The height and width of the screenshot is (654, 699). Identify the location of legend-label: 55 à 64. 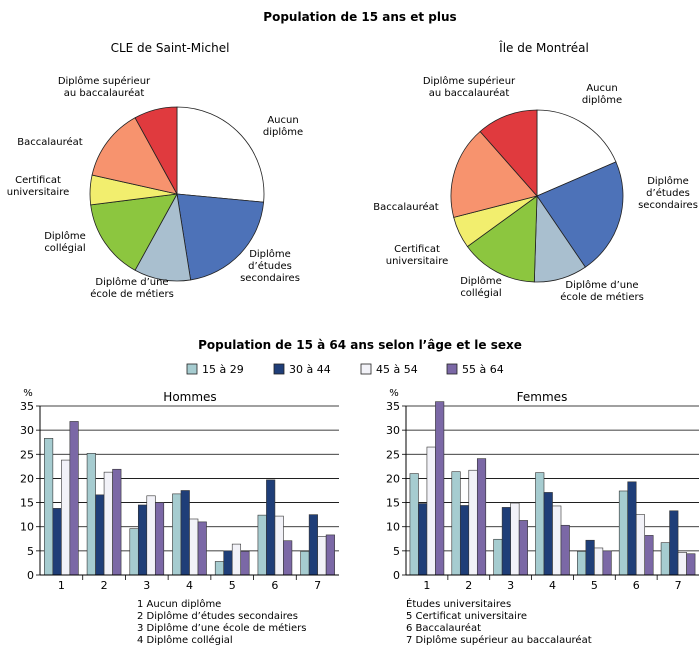
(483, 369).